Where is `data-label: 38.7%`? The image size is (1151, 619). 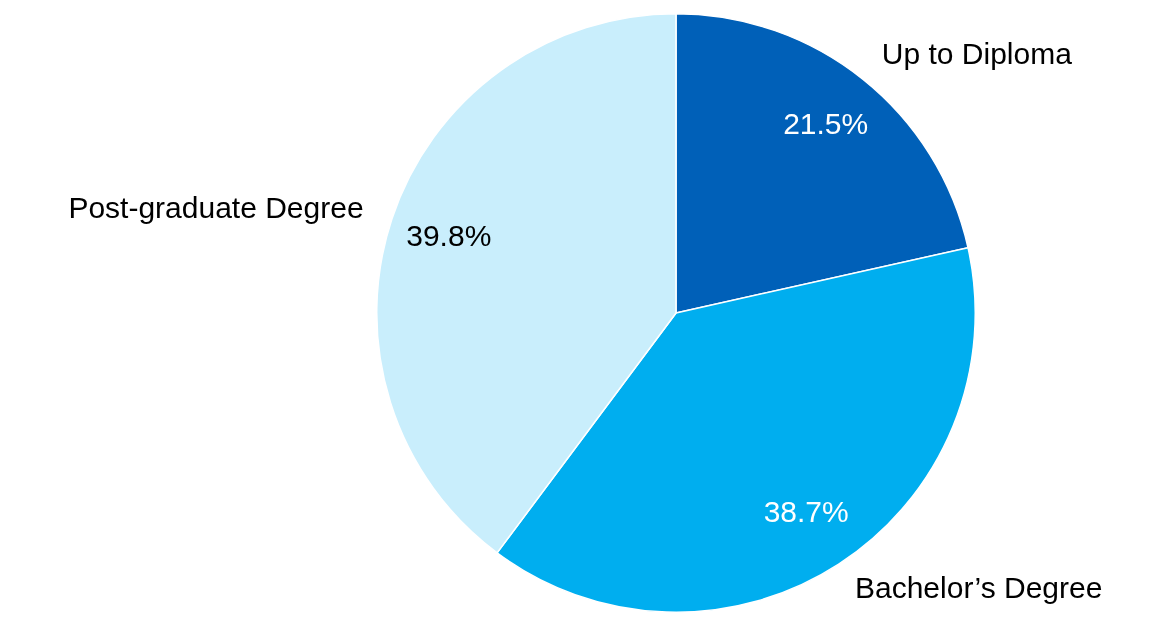
data-label: 38.7% is located at coordinates (806, 512).